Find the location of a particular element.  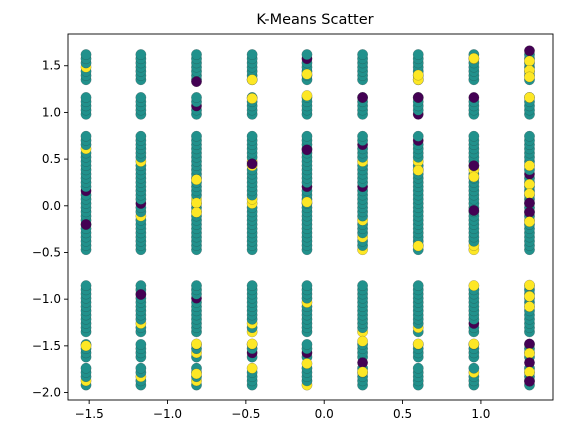

y-tick-label: −2.0 is located at coordinates (46, 393).